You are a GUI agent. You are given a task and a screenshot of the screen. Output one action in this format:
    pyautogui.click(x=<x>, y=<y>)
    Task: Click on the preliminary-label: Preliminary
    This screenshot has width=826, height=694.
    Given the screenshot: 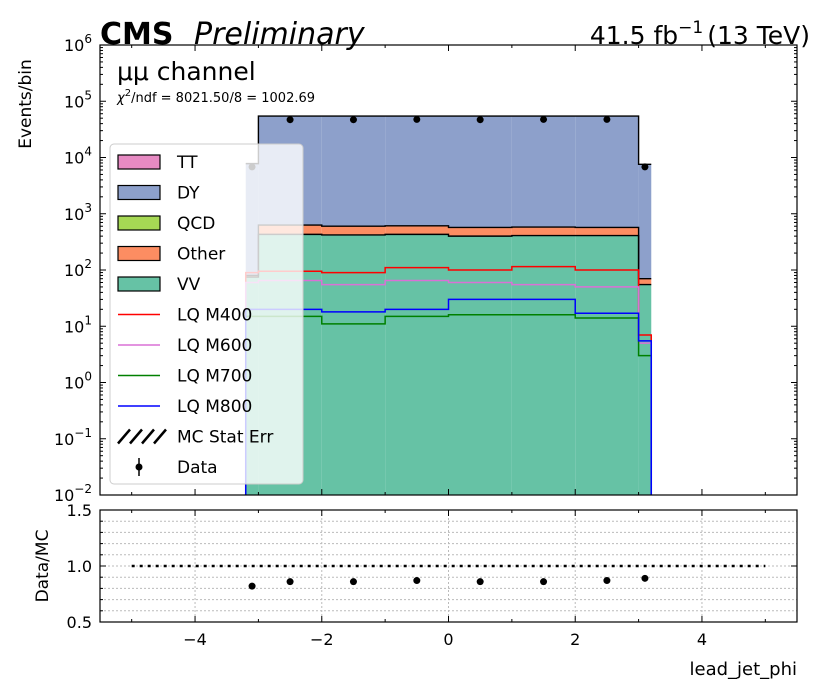 What is the action you would take?
    pyautogui.click(x=280, y=34)
    